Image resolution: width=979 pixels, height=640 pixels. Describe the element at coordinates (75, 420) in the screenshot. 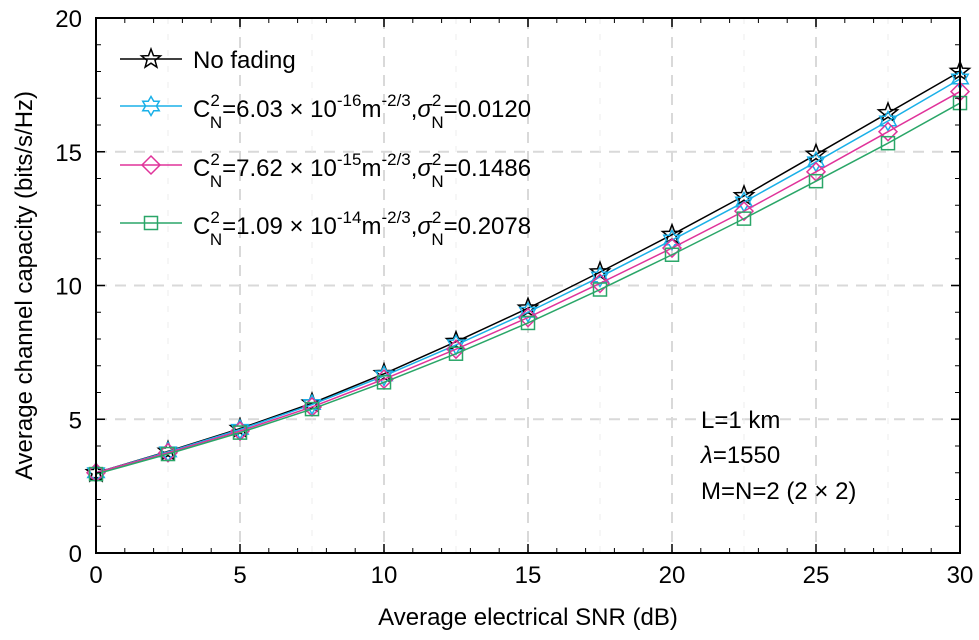

I see `y-tick-label: 5` at that location.